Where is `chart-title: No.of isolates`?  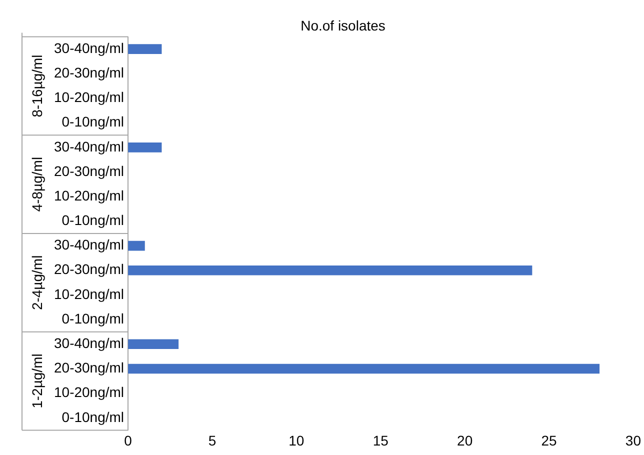
chart-title: No.of isolates is located at coordinates (343, 25).